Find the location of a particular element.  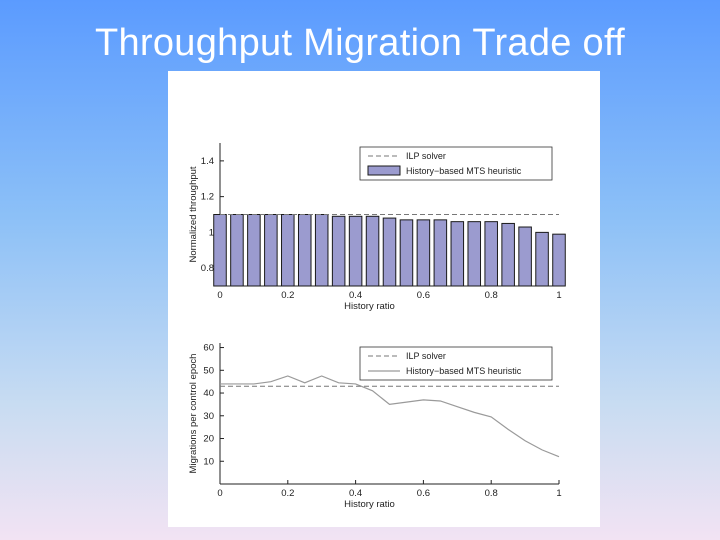

slide-title: Throughput Migration Trade off is located at coordinates (360, 43).